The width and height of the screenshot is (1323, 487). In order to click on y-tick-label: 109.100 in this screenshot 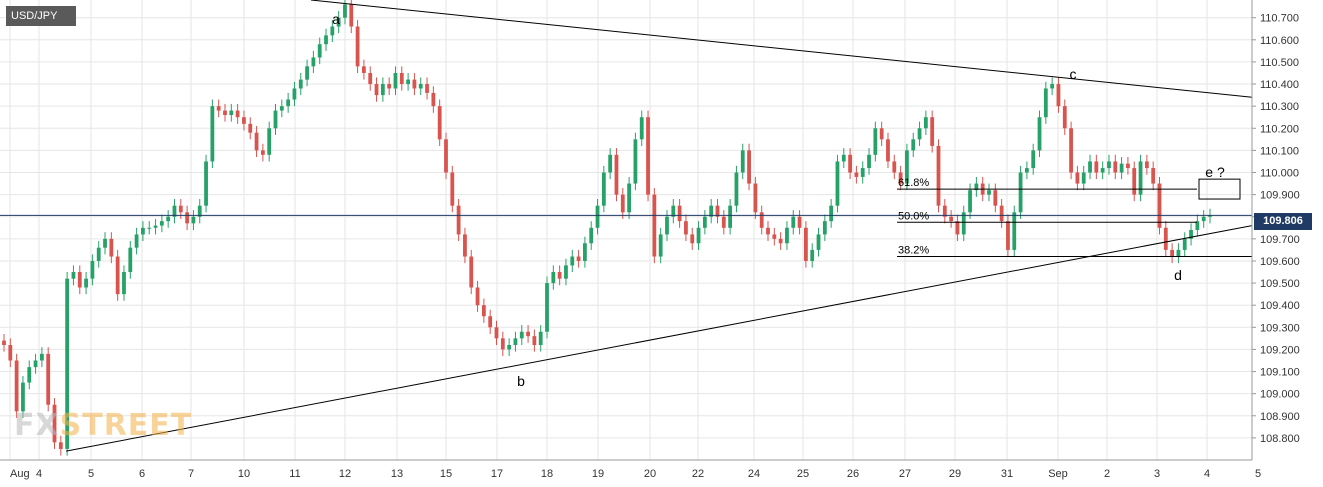, I will do `click(1280, 373)`.